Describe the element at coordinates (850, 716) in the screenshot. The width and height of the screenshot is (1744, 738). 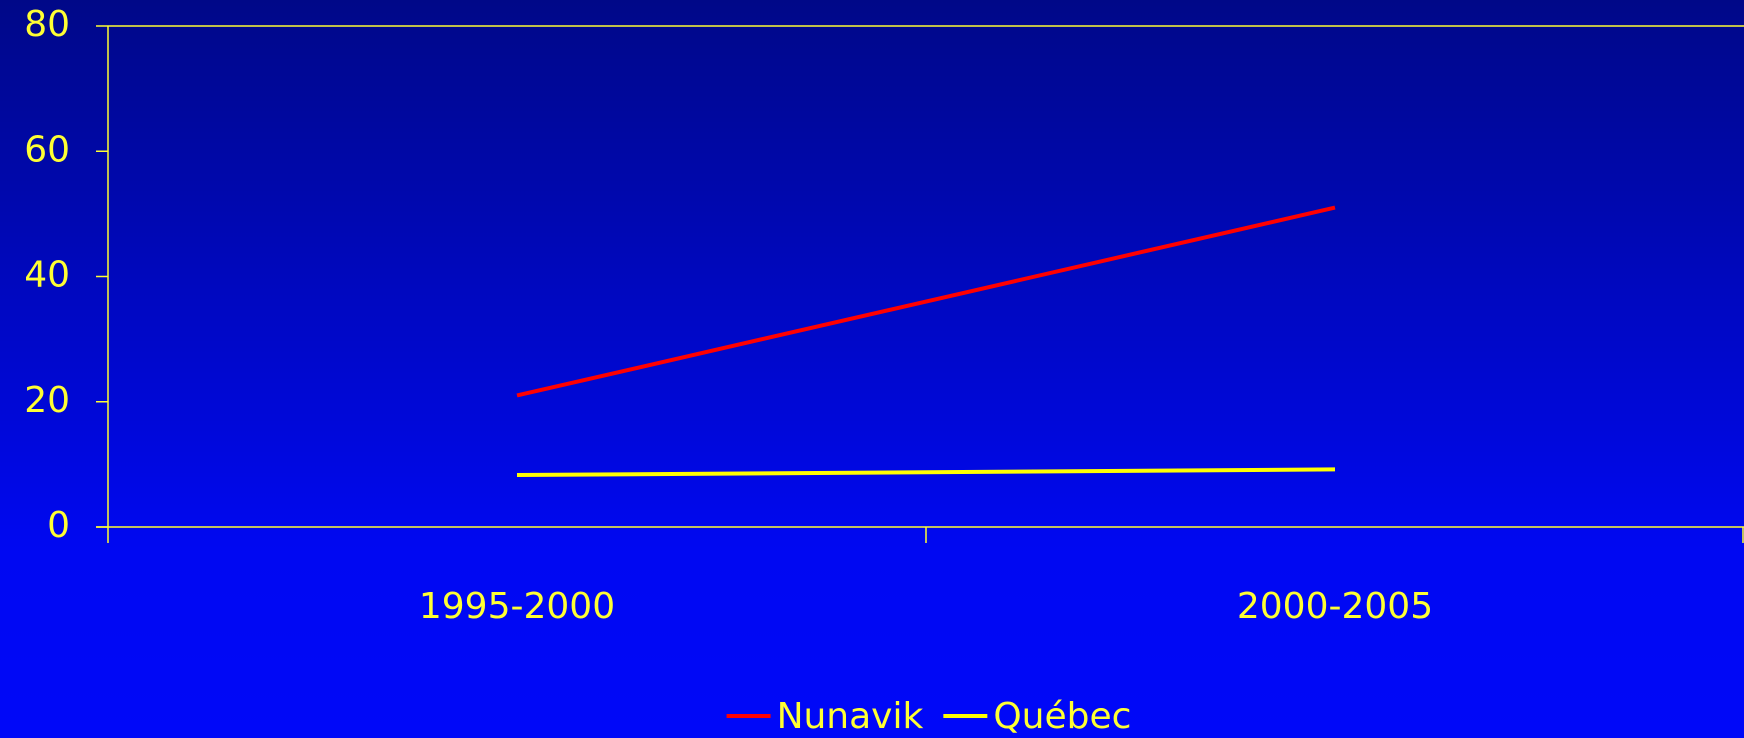
I see `legend-label: Nunavik` at that location.